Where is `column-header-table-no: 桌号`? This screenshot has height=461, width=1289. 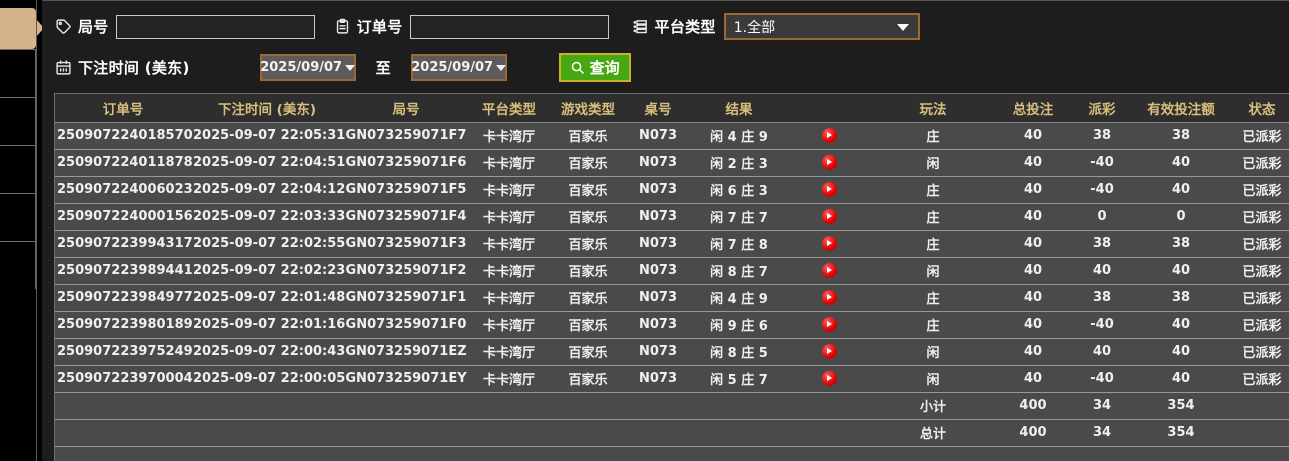 column-header-table-no: 桌号 is located at coordinates (658, 108).